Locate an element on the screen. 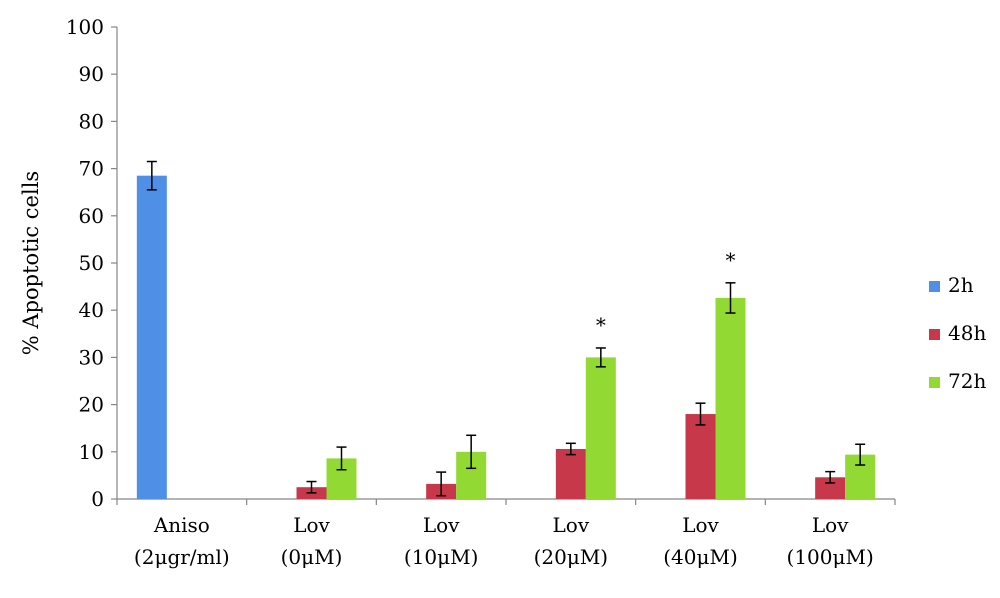 The image size is (1000, 598). y-tick-label: 100 is located at coordinates (85, 27).